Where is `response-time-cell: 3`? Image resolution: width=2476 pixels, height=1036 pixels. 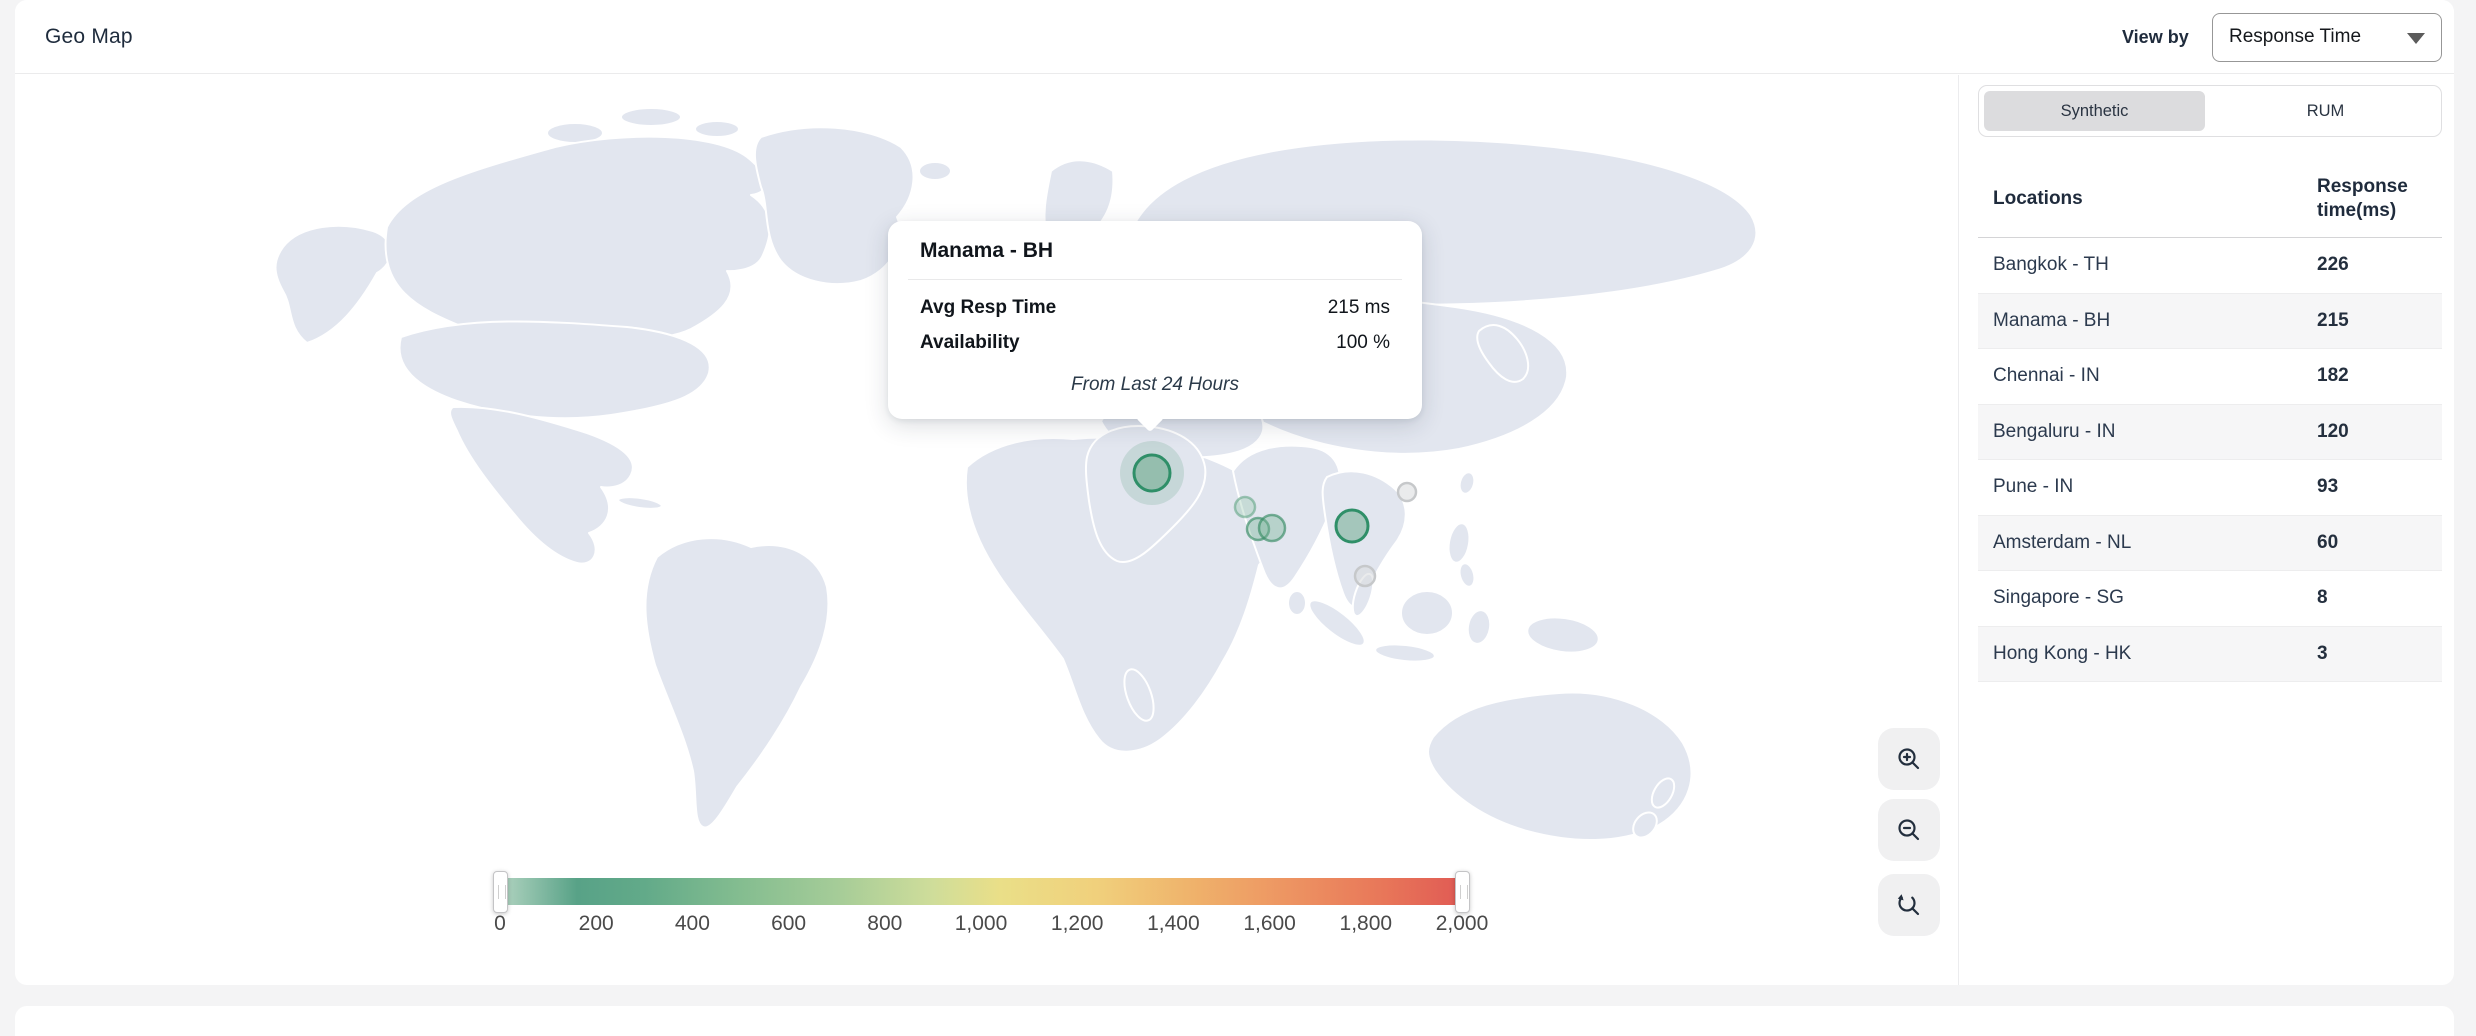
response-time-cell: 3 is located at coordinates (2322, 653).